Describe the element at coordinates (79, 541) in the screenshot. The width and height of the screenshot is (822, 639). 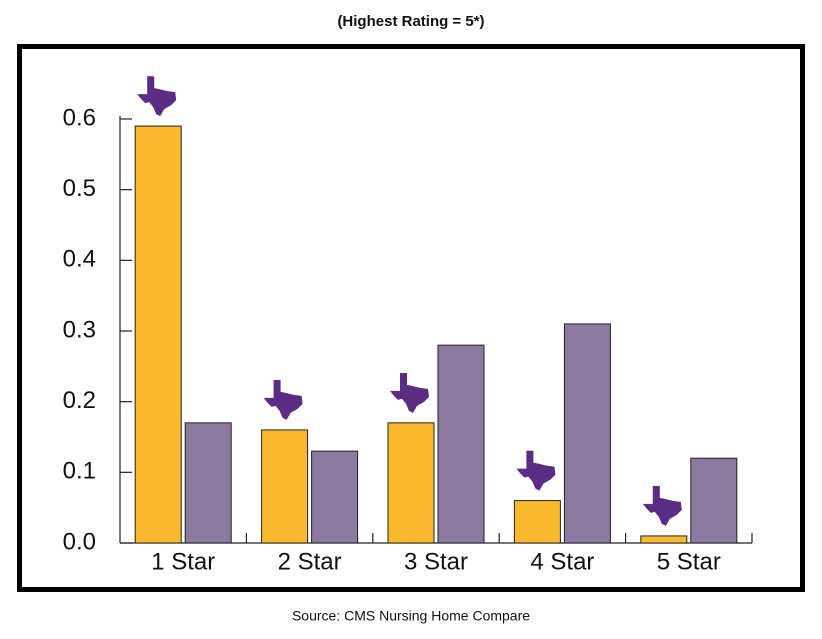
I see `y-tick-label: 0.0` at that location.